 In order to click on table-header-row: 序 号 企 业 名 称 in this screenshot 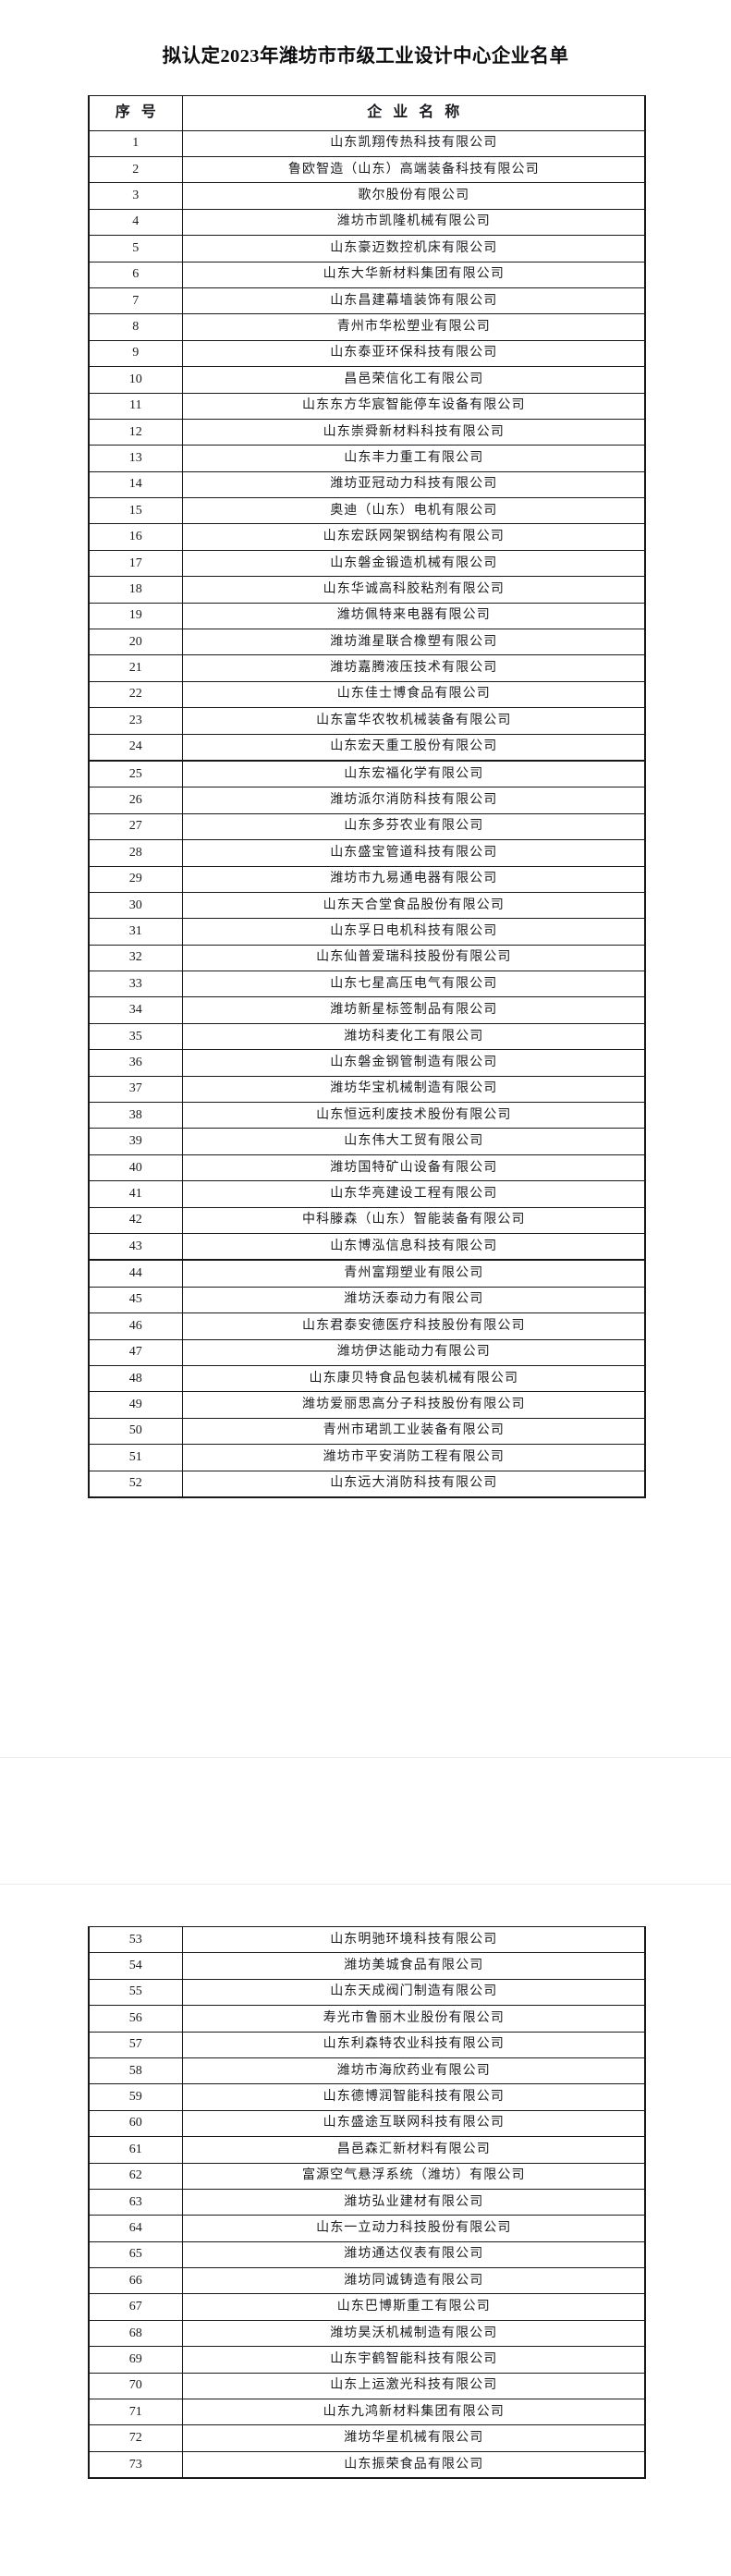, I will do `click(366, 112)`.